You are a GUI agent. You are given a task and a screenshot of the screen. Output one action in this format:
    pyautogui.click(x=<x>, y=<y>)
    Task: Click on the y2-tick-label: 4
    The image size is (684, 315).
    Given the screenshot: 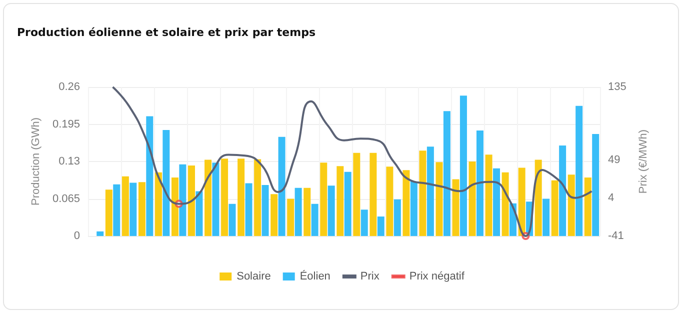 What is the action you would take?
    pyautogui.click(x=611, y=198)
    